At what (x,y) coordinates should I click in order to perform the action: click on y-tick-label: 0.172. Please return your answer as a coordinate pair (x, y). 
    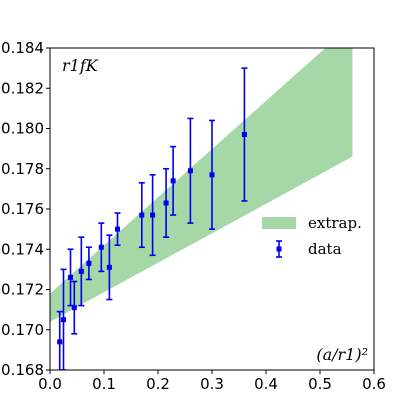
    Looking at the image, I should click on (22, 290).